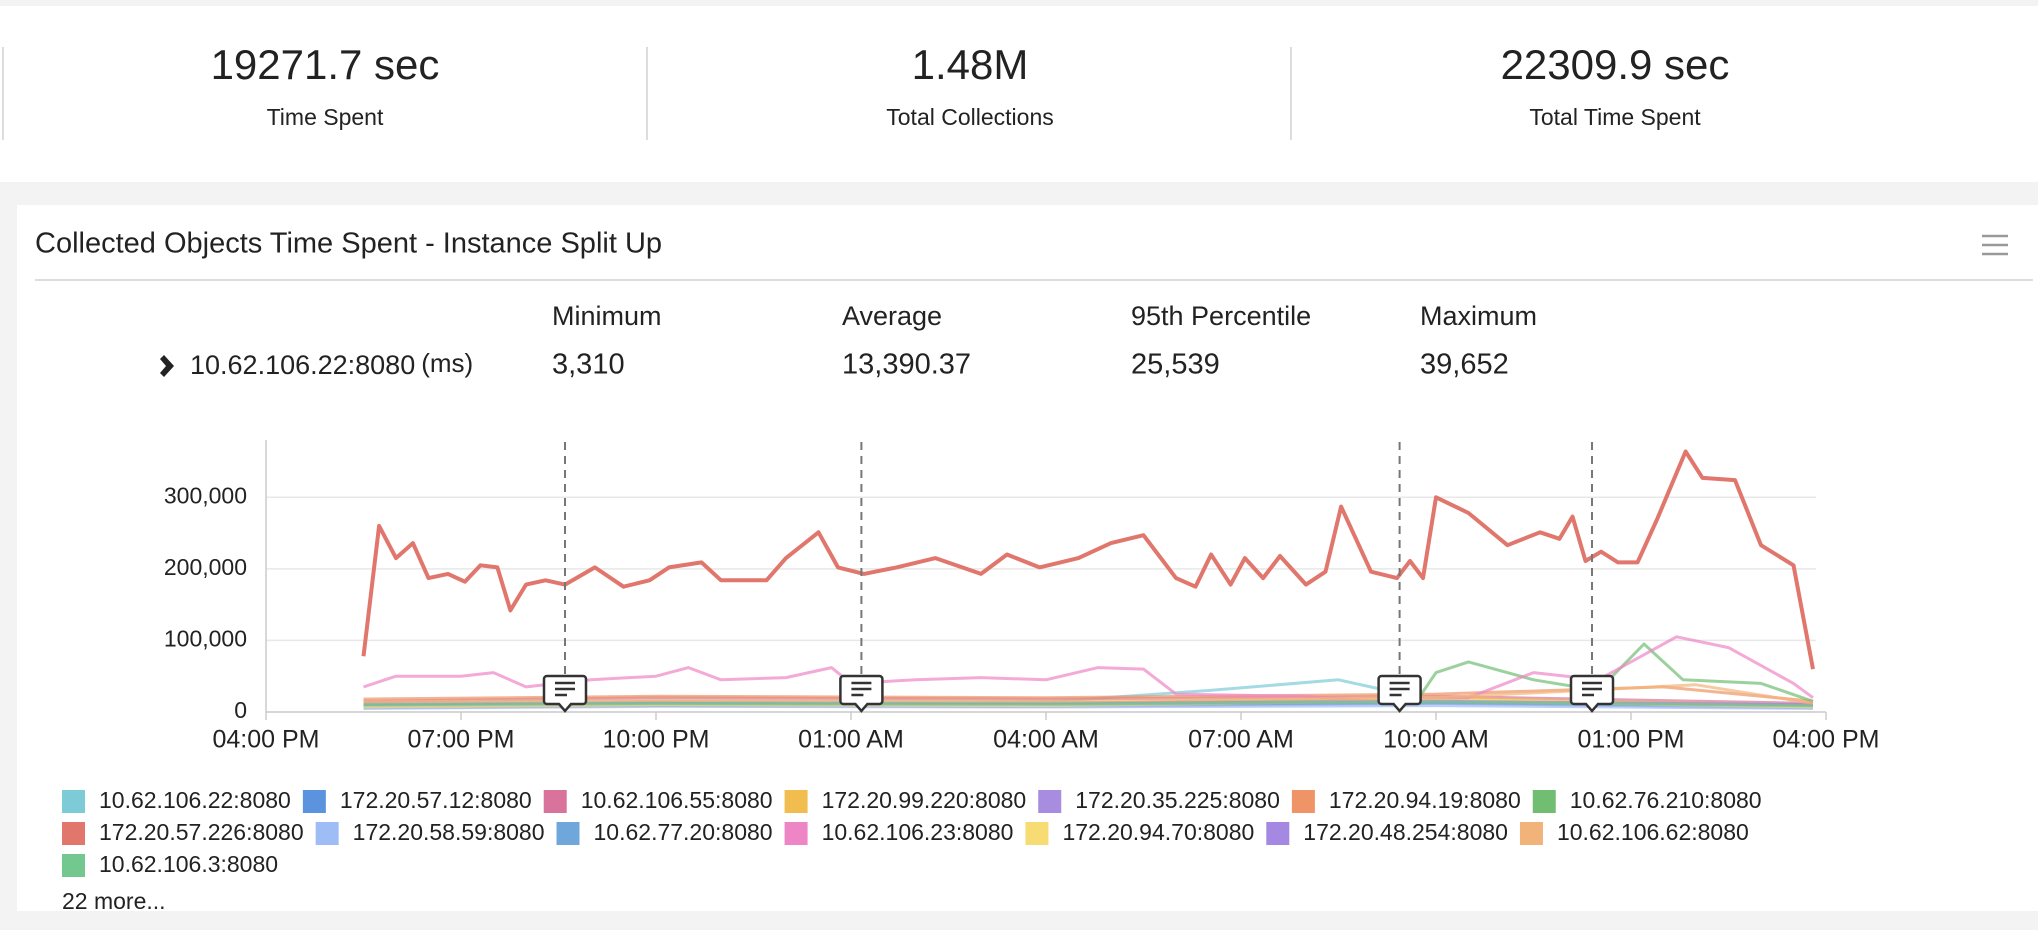  I want to click on legend-label: 172.20.57.226:8080, so click(201, 832).